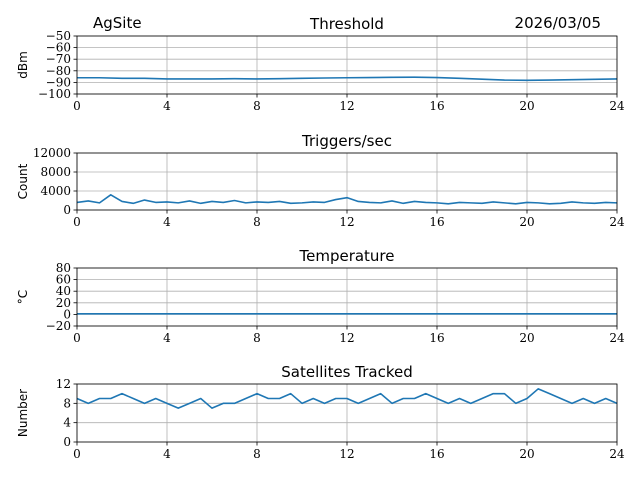  I want to click on y-axis-label: Number, so click(23, 413).